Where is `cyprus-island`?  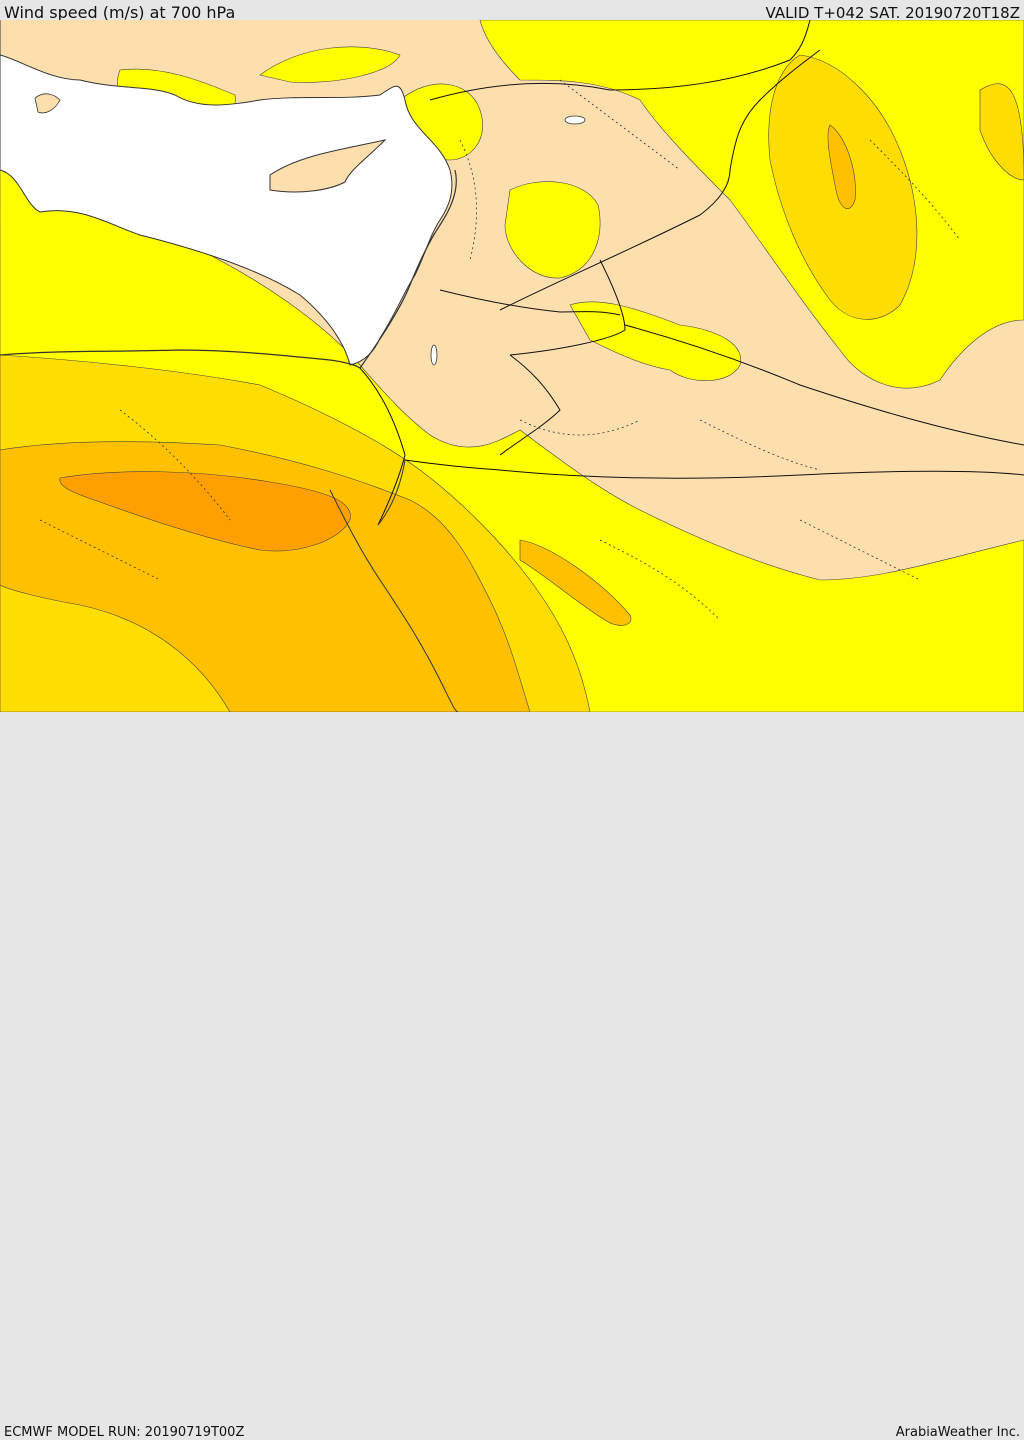
cyprus-island is located at coordinates (328, 166).